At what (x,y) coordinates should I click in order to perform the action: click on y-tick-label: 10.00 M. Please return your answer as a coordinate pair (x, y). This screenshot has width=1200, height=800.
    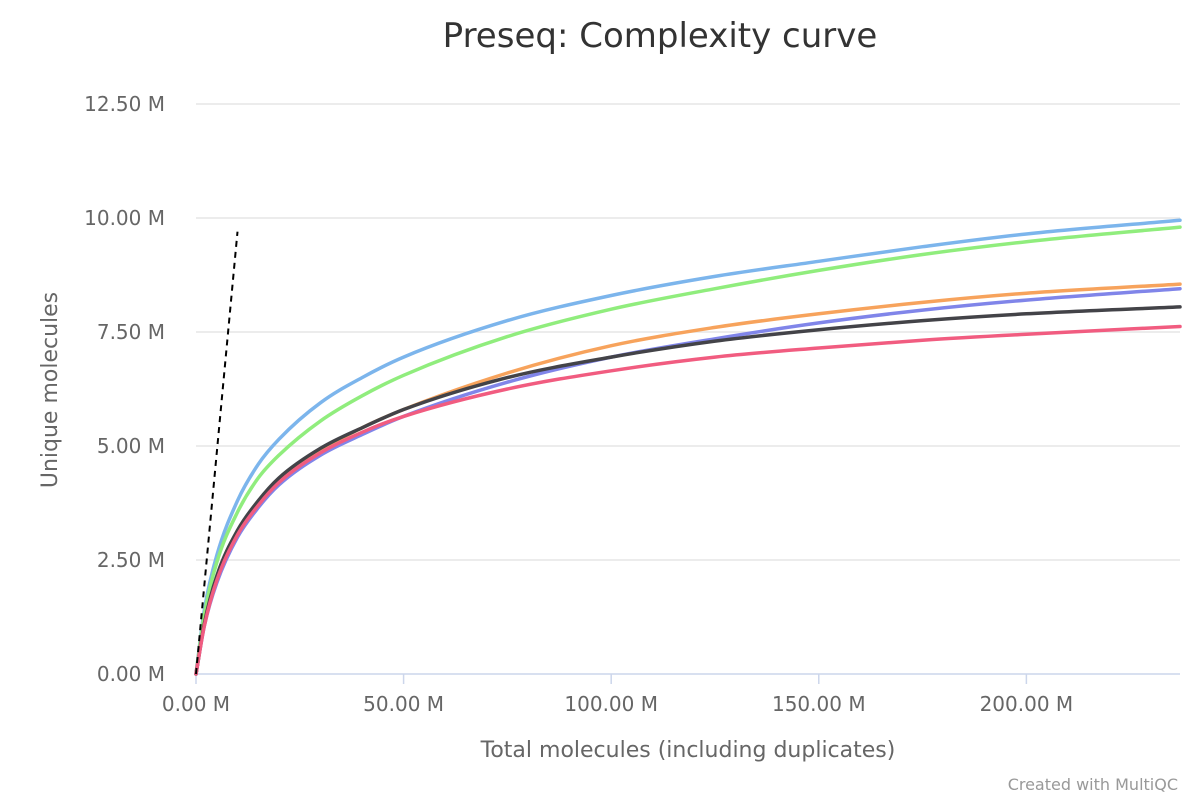
    Looking at the image, I should click on (124, 218).